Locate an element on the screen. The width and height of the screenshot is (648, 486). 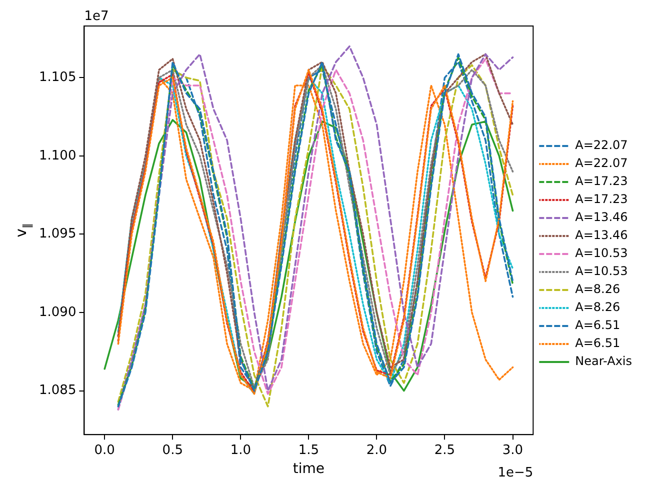
x-tick-label: 3.0 is located at coordinates (513, 450).